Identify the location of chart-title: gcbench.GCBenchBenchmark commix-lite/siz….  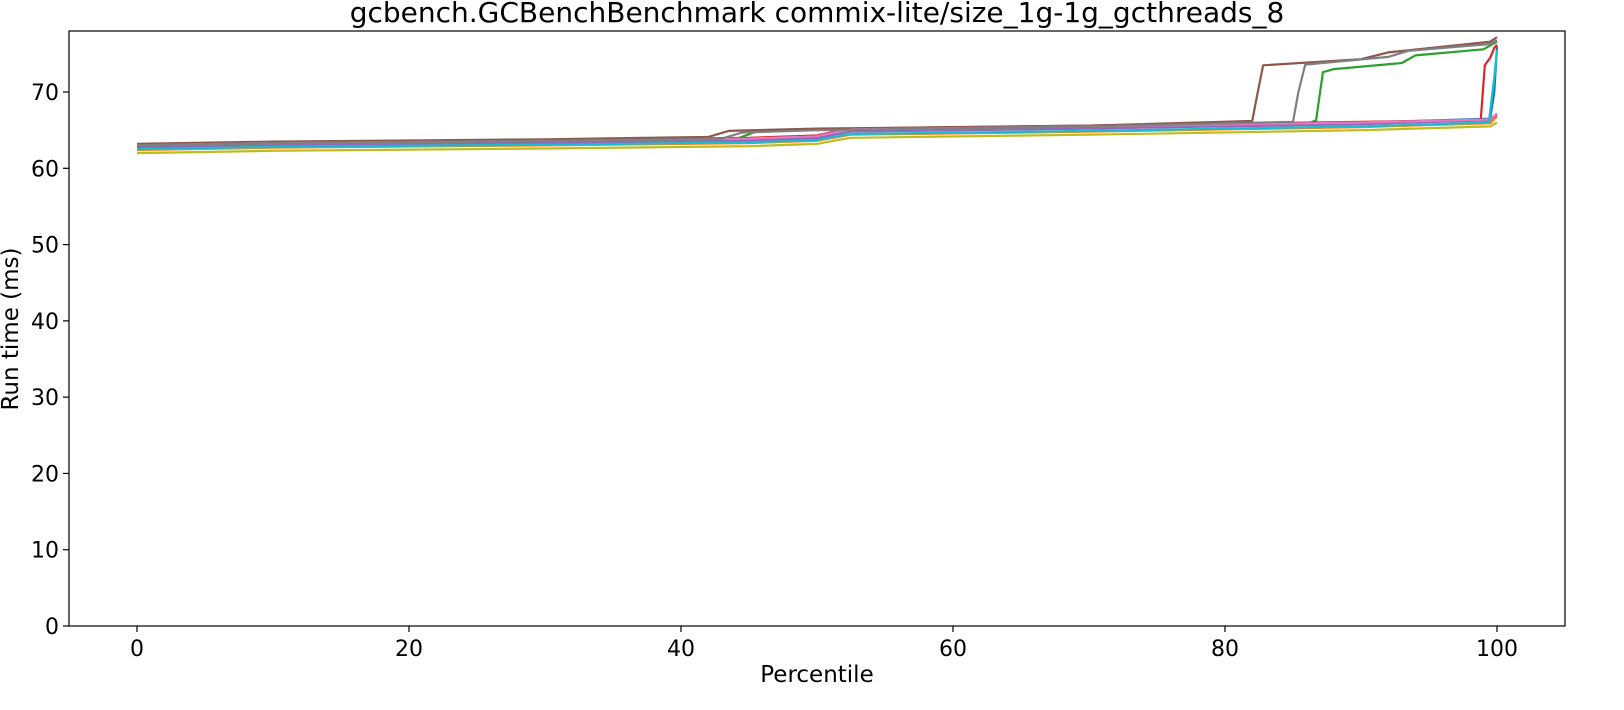
(817, 14).